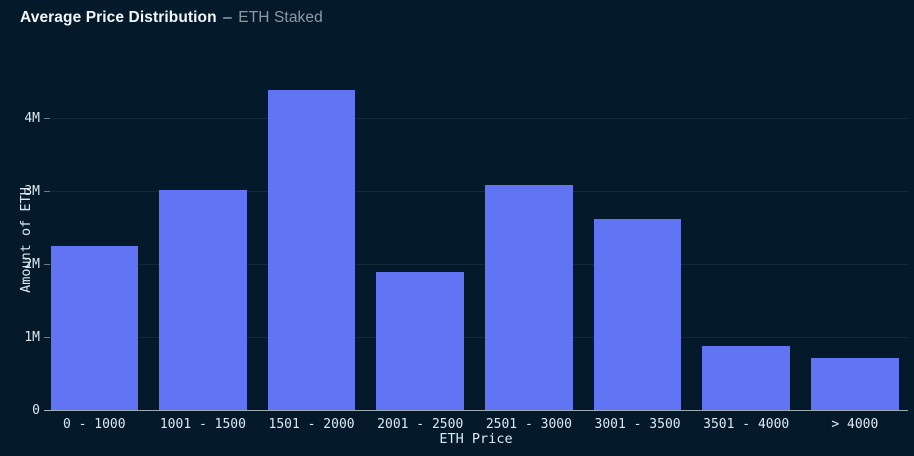 The height and width of the screenshot is (456, 914). I want to click on y-axis-title: Amount of ETH, so click(26, 240).